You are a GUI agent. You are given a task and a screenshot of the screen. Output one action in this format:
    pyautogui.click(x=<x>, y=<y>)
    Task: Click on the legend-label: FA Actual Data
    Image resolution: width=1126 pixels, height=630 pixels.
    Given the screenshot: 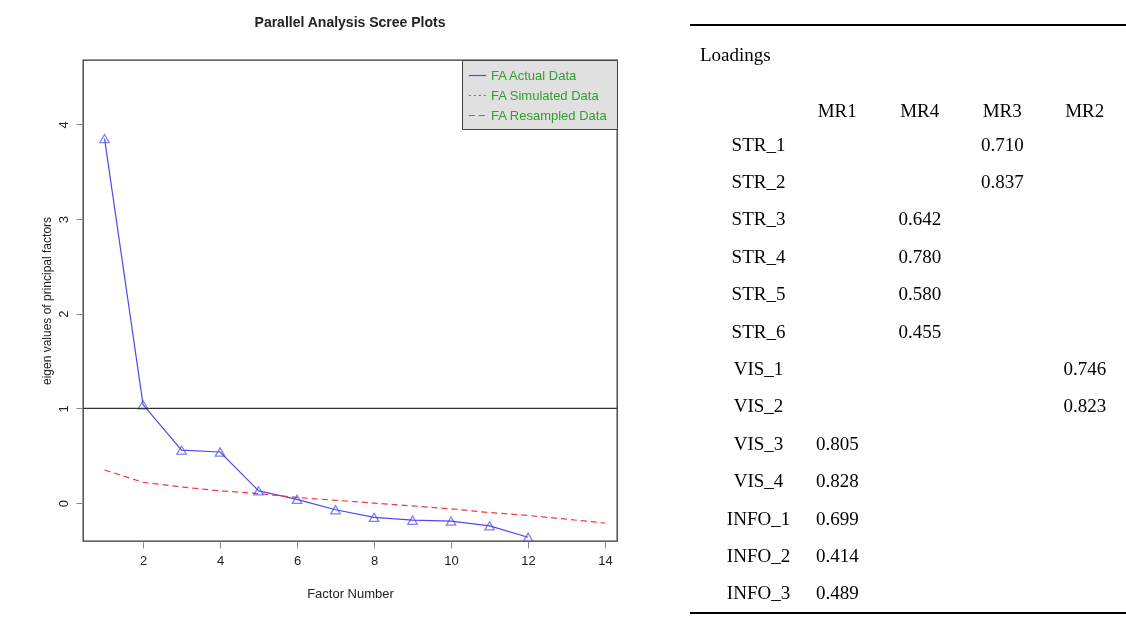 What is the action you would take?
    pyautogui.click(x=534, y=75)
    